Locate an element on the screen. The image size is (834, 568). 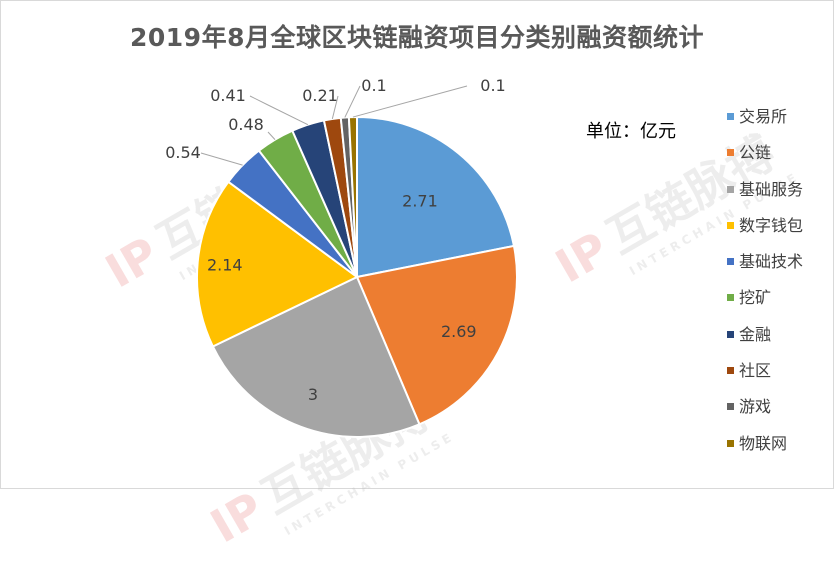
slice-value-label-7: 0.21 is located at coordinates (320, 95).